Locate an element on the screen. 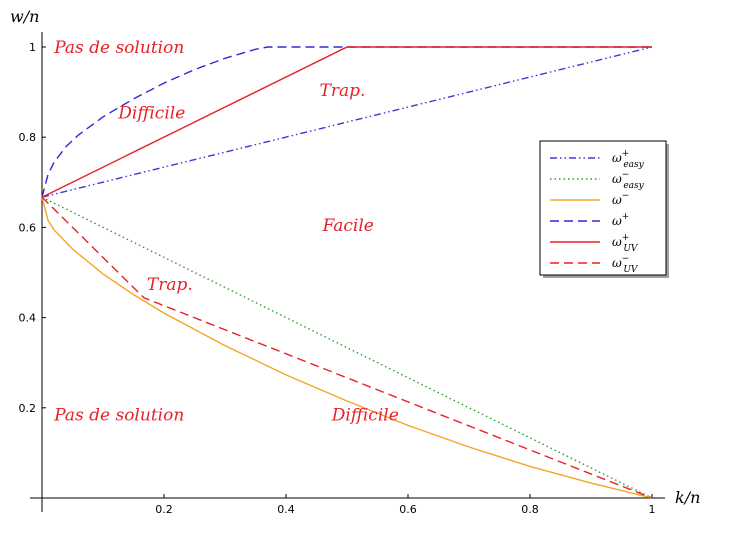 The width and height of the screenshot is (738, 533). x-tick-label: 0.2 is located at coordinates (164, 509).